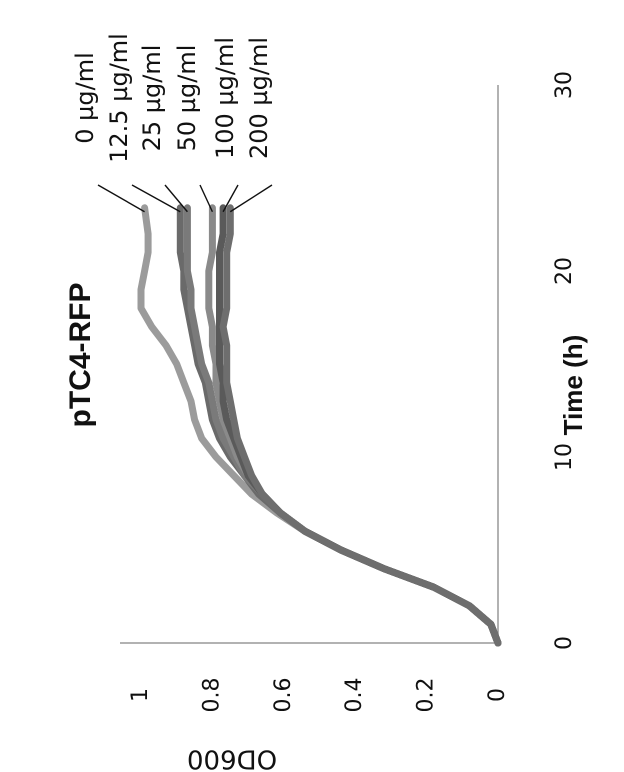  I want to click on chart-title: pTC4-RFP, so click(80, 355).